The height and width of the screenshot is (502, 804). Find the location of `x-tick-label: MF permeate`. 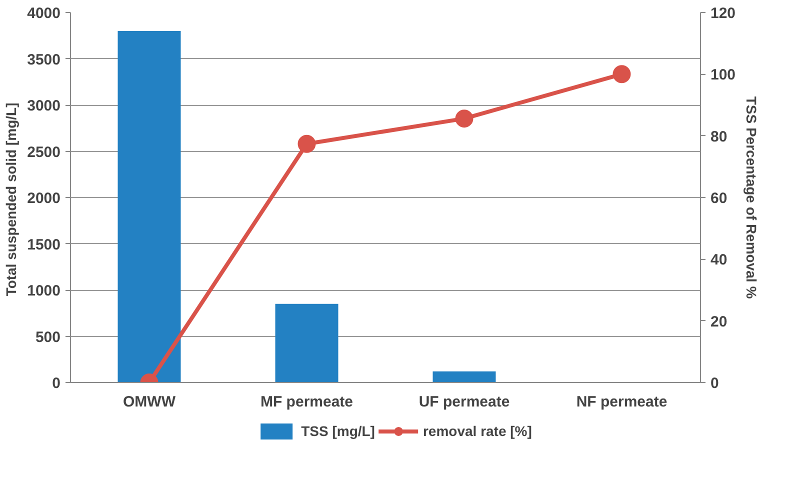

x-tick-label: MF permeate is located at coordinates (307, 402).